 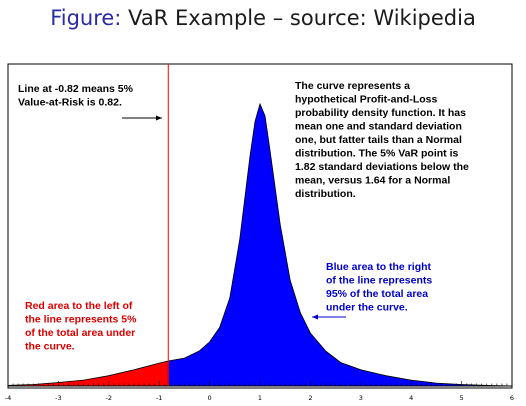 I want to click on blue-area-annotation-line: Blue area to the right, so click(x=379, y=267).